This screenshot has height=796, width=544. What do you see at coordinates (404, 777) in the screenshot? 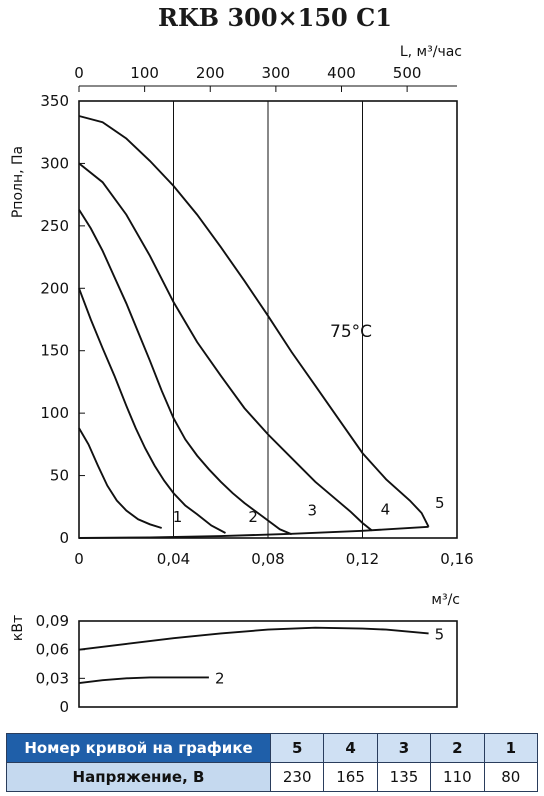
I see `voltage-cell: 135` at bounding box center [404, 777].